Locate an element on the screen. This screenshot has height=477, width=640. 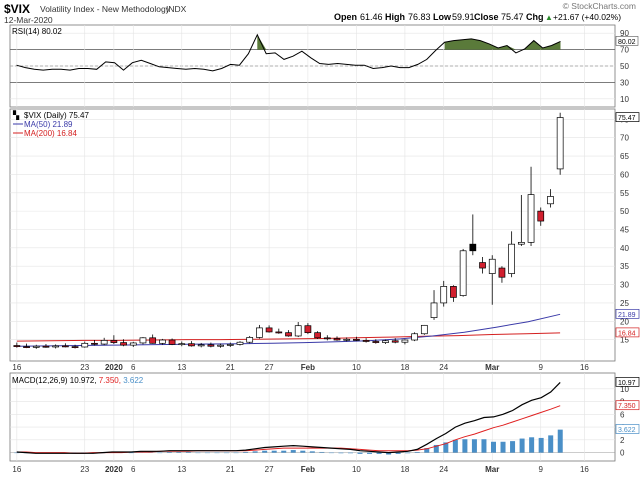
rsi-last-value-tag: 80.02 is located at coordinates (627, 41).